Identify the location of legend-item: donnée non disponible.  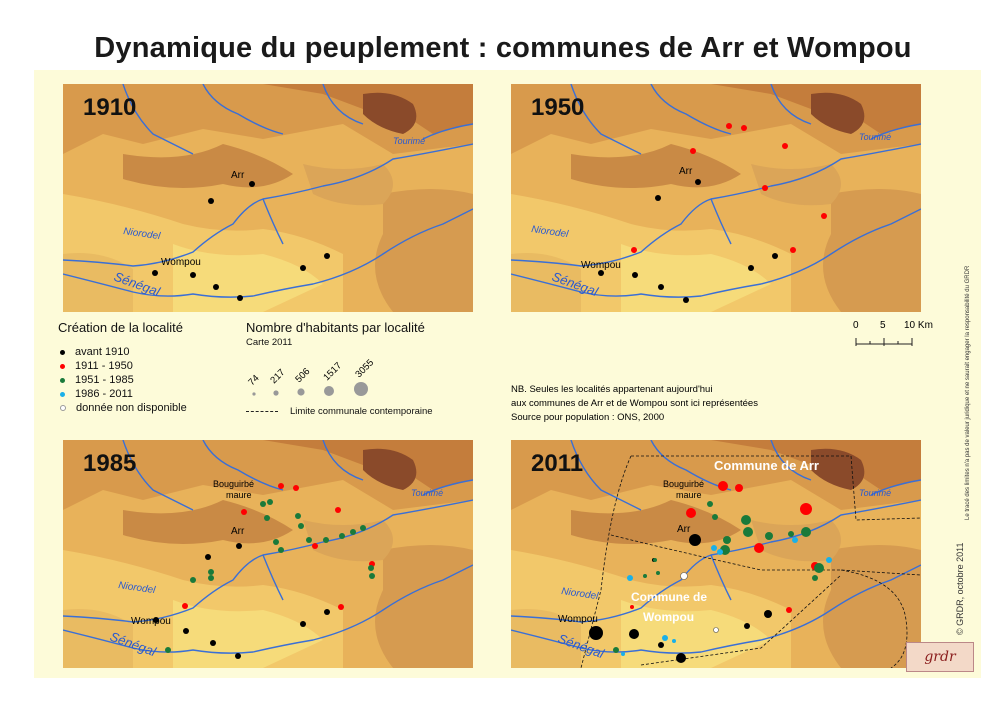
(148, 408).